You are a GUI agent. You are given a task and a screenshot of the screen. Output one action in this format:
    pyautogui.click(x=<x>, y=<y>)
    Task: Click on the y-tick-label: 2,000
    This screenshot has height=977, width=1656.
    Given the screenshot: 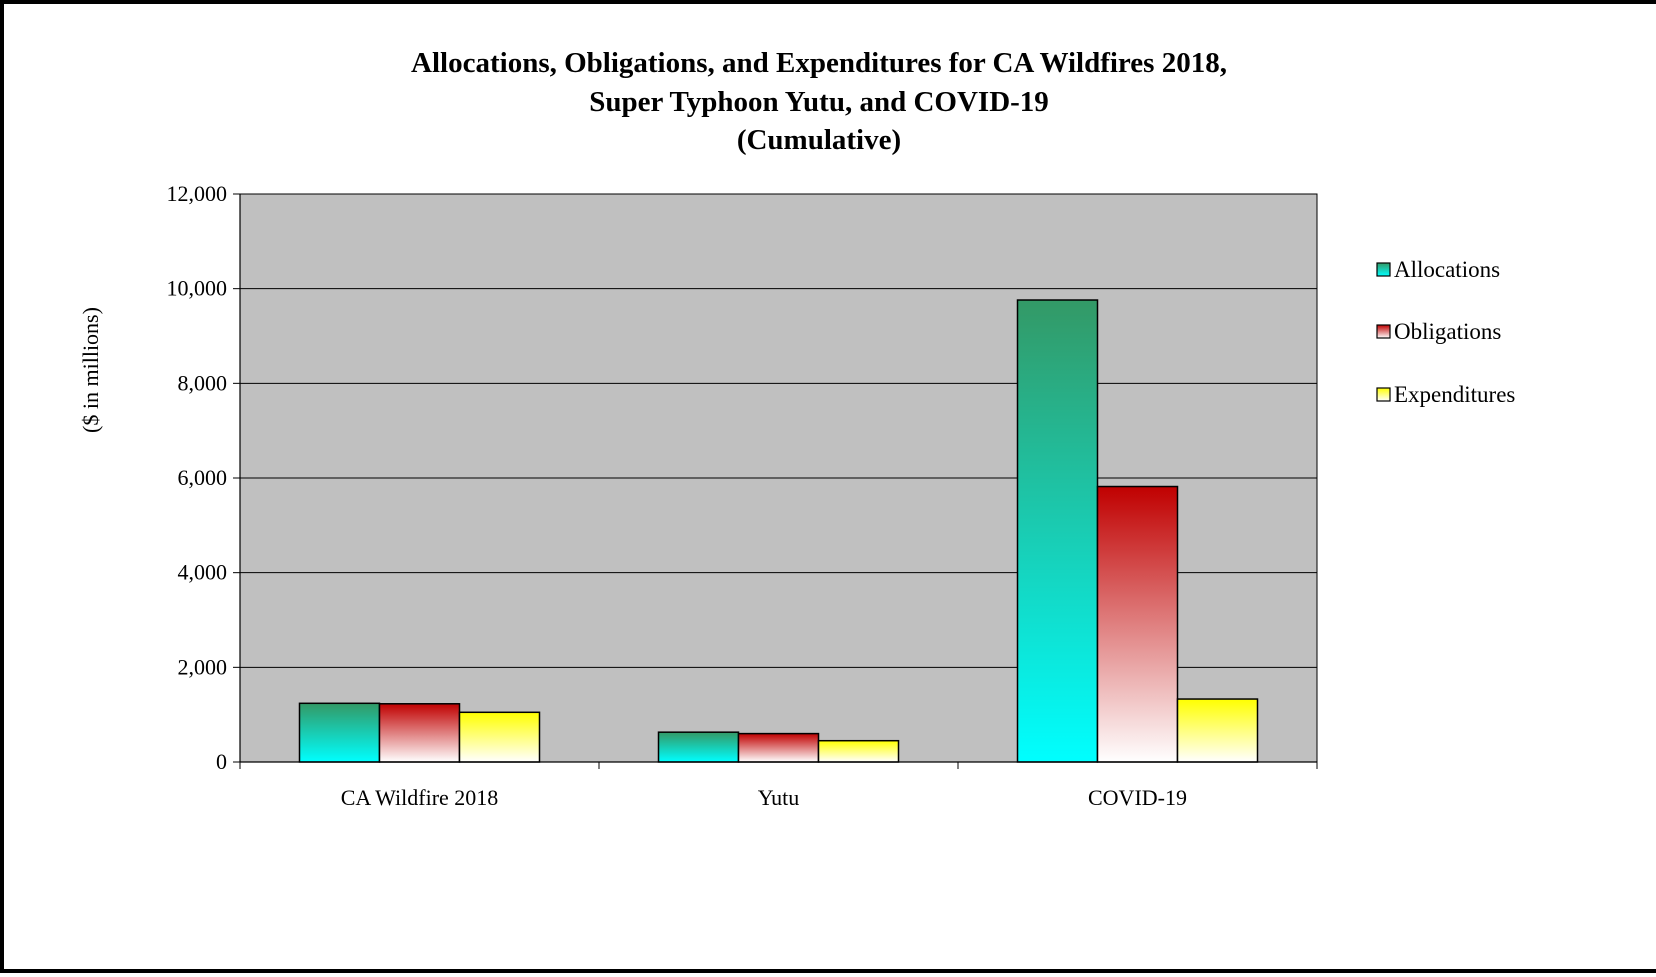 What is the action you would take?
    pyautogui.click(x=203, y=666)
    